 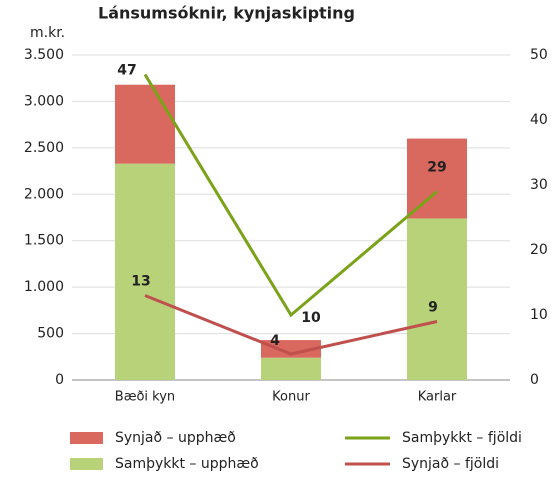 What do you see at coordinates (275, 341) in the screenshot?
I see `data-label: 4` at bounding box center [275, 341].